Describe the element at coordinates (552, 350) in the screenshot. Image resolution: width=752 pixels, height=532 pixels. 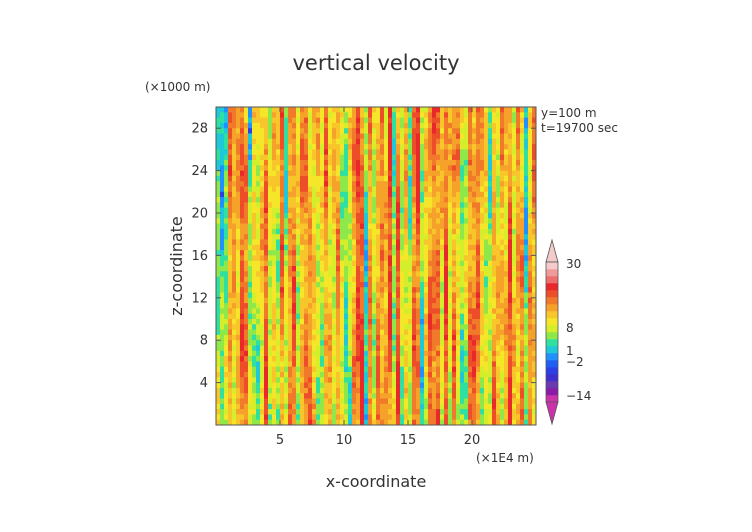
I see `colorbar-level` at that location.